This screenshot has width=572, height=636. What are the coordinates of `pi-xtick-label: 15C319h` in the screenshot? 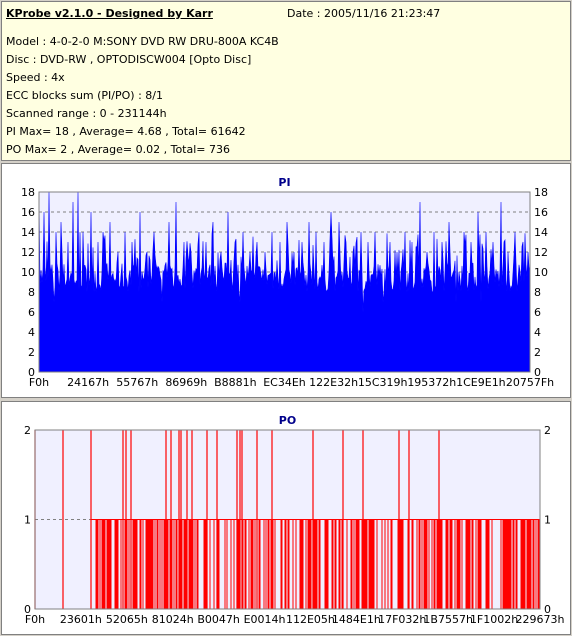 It's located at (383, 382).